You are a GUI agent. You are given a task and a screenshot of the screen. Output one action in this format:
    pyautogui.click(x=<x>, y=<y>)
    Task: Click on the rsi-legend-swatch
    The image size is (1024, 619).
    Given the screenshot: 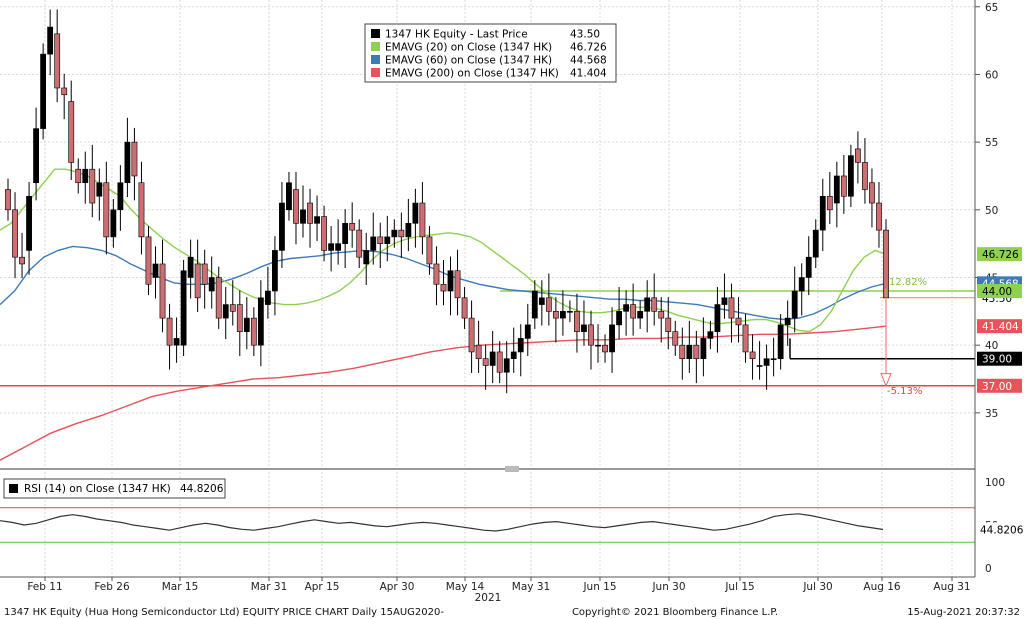 What is the action you would take?
    pyautogui.click(x=13, y=488)
    